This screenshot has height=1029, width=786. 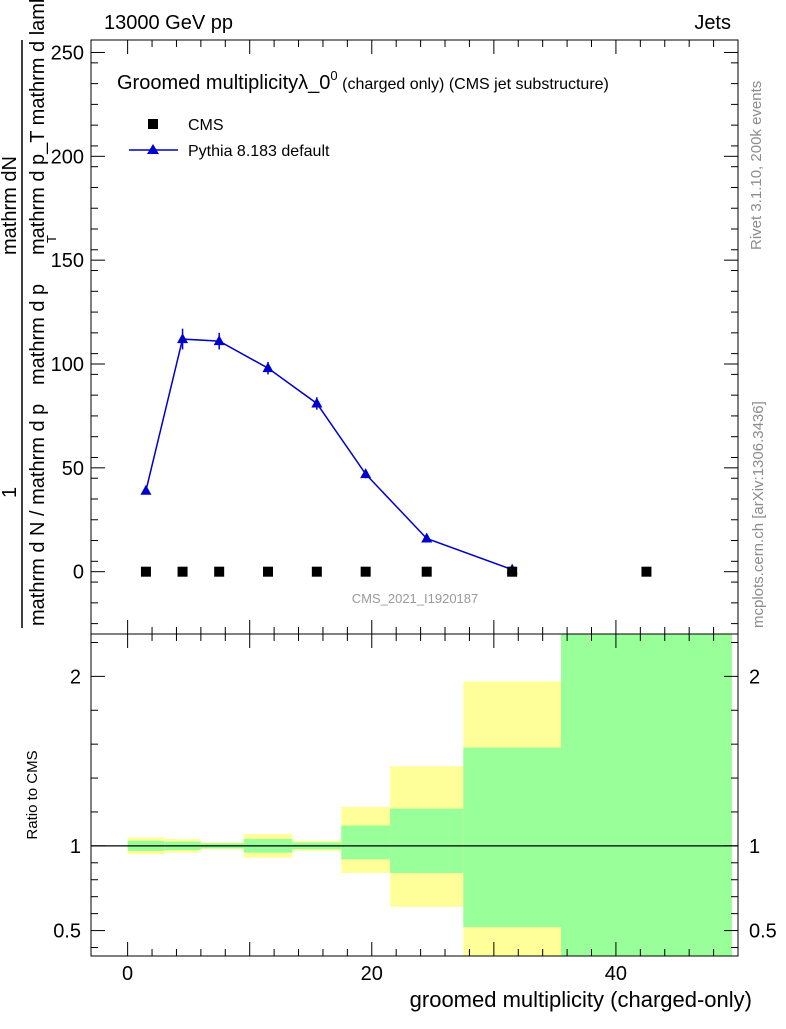 What do you see at coordinates (73, 469) in the screenshot?
I see `main-ytick-label-1: 50` at bounding box center [73, 469].